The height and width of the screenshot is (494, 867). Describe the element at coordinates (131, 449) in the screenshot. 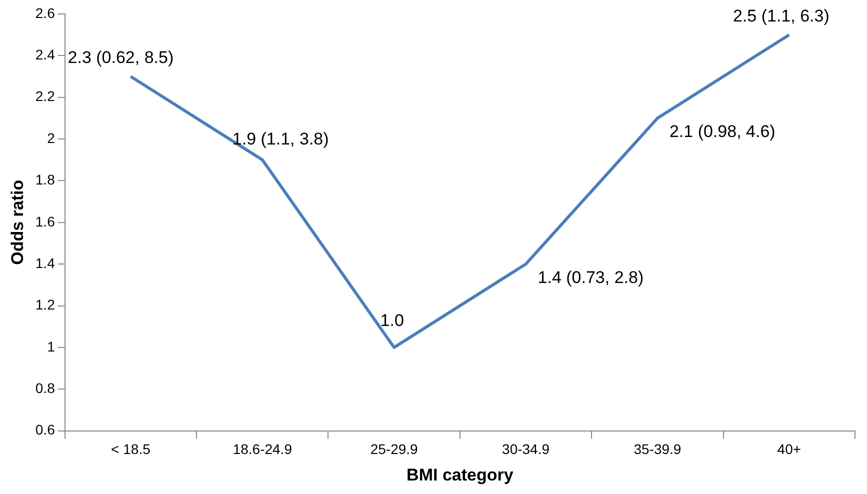

I see `x-tick-label: < 18.5` at that location.